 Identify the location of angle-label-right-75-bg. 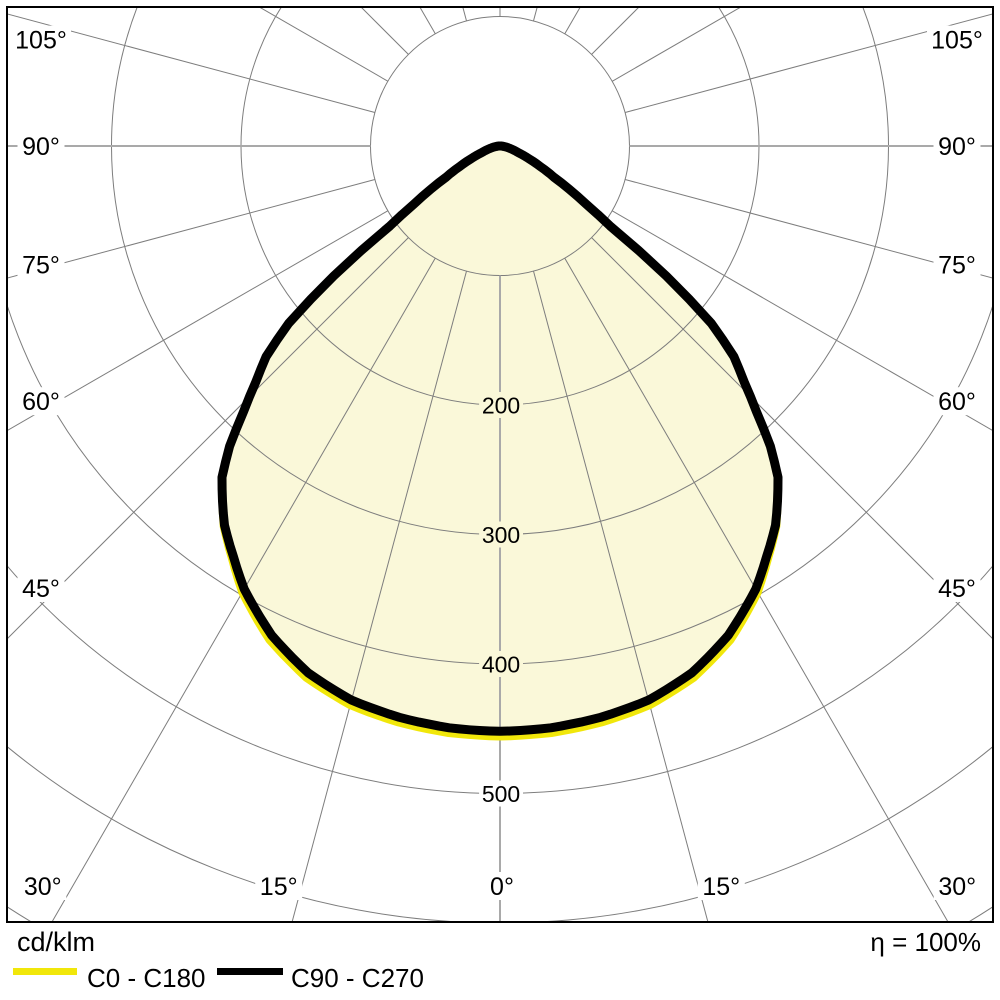
(957, 264).